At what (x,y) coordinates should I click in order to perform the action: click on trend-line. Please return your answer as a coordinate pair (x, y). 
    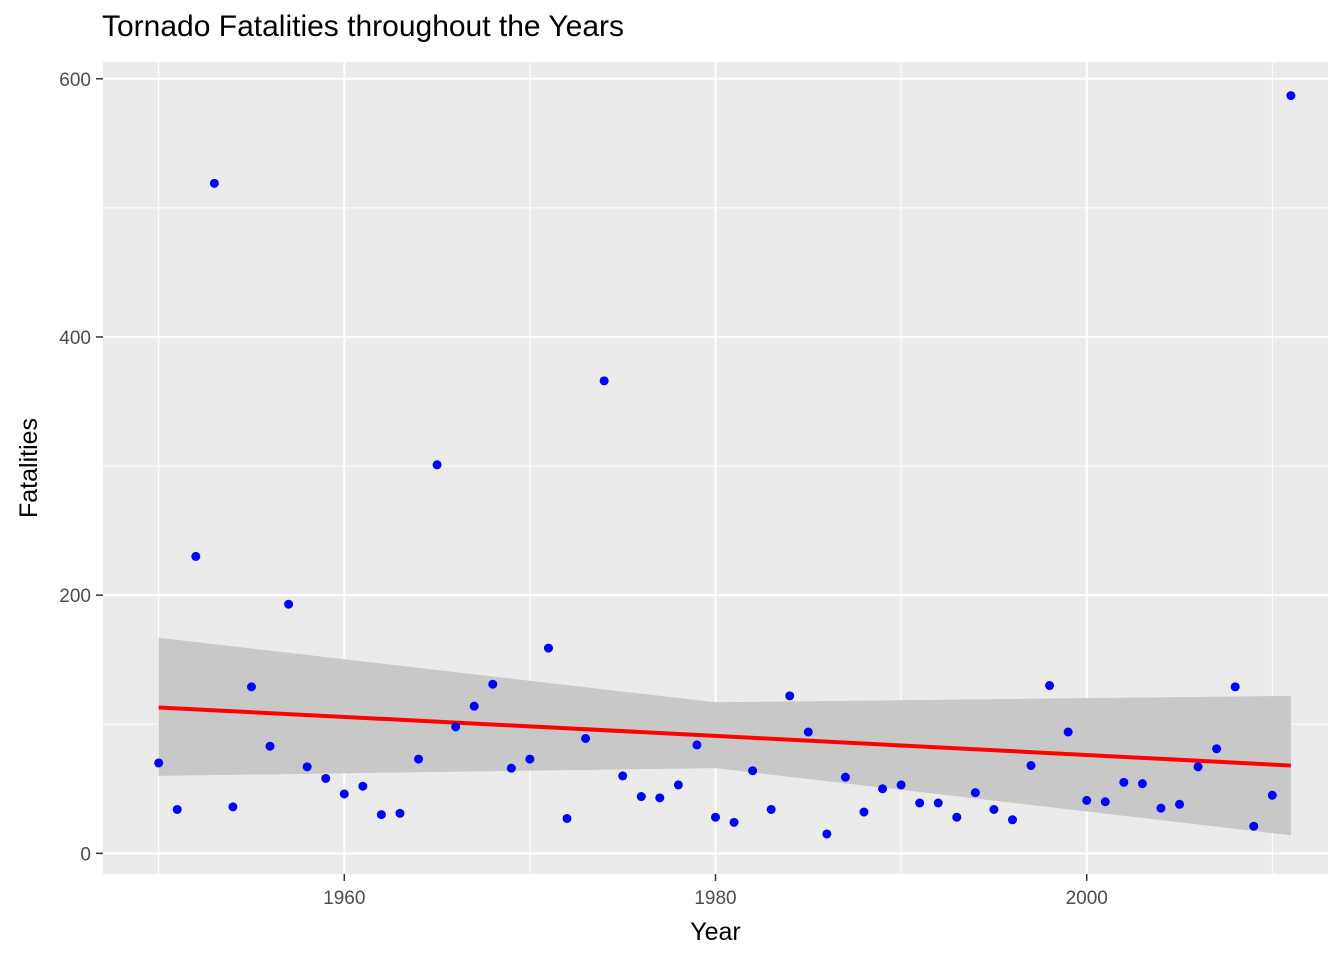
    Looking at the image, I should click on (724, 736).